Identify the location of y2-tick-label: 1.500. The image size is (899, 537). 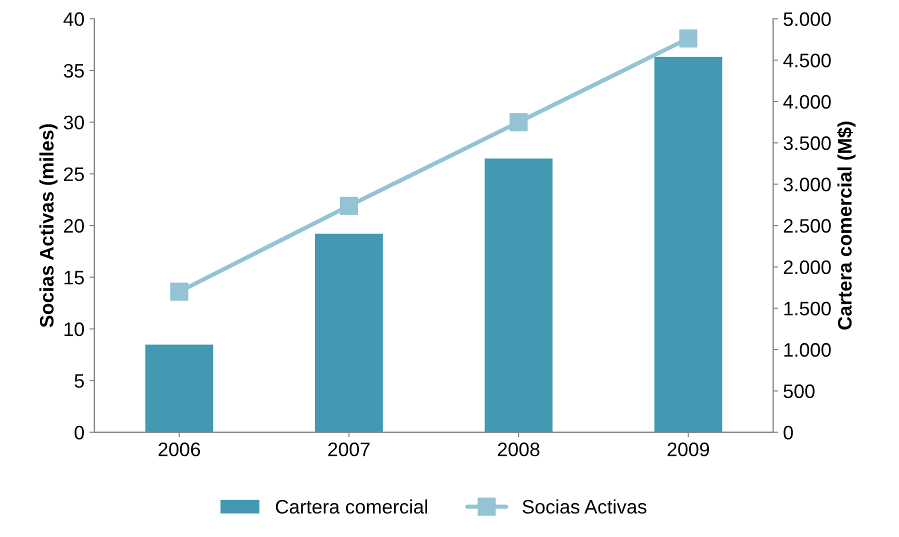
(807, 309).